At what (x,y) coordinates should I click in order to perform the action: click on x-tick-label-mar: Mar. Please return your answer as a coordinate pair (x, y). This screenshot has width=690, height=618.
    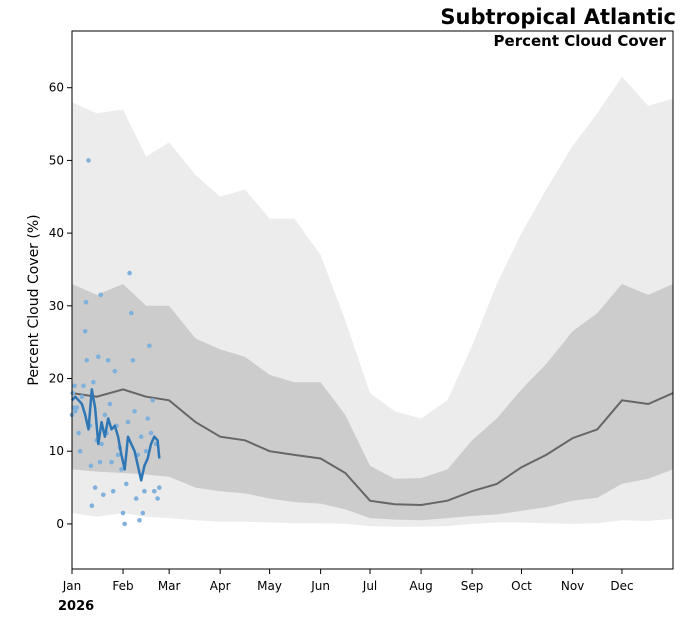
    Looking at the image, I should click on (169, 586).